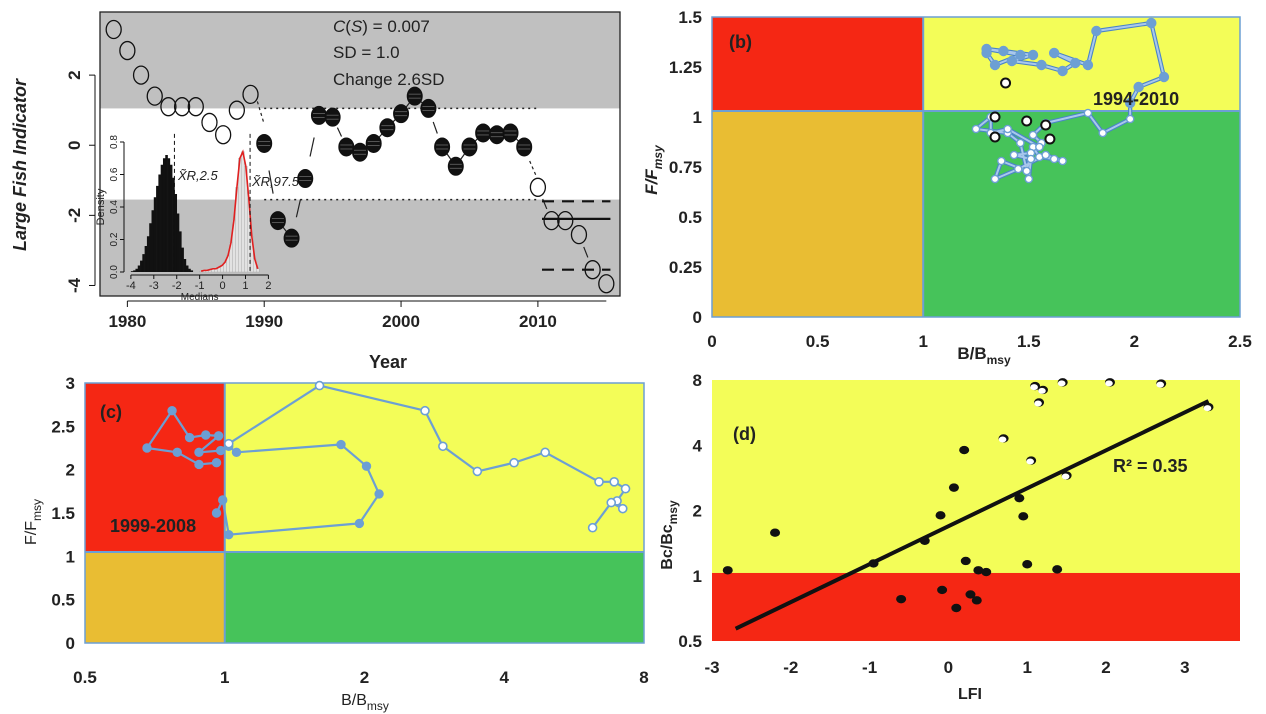  What do you see at coordinates (690, 217) in the screenshot?
I see `panel-b-y-tick-label: 0.5` at bounding box center [690, 217].